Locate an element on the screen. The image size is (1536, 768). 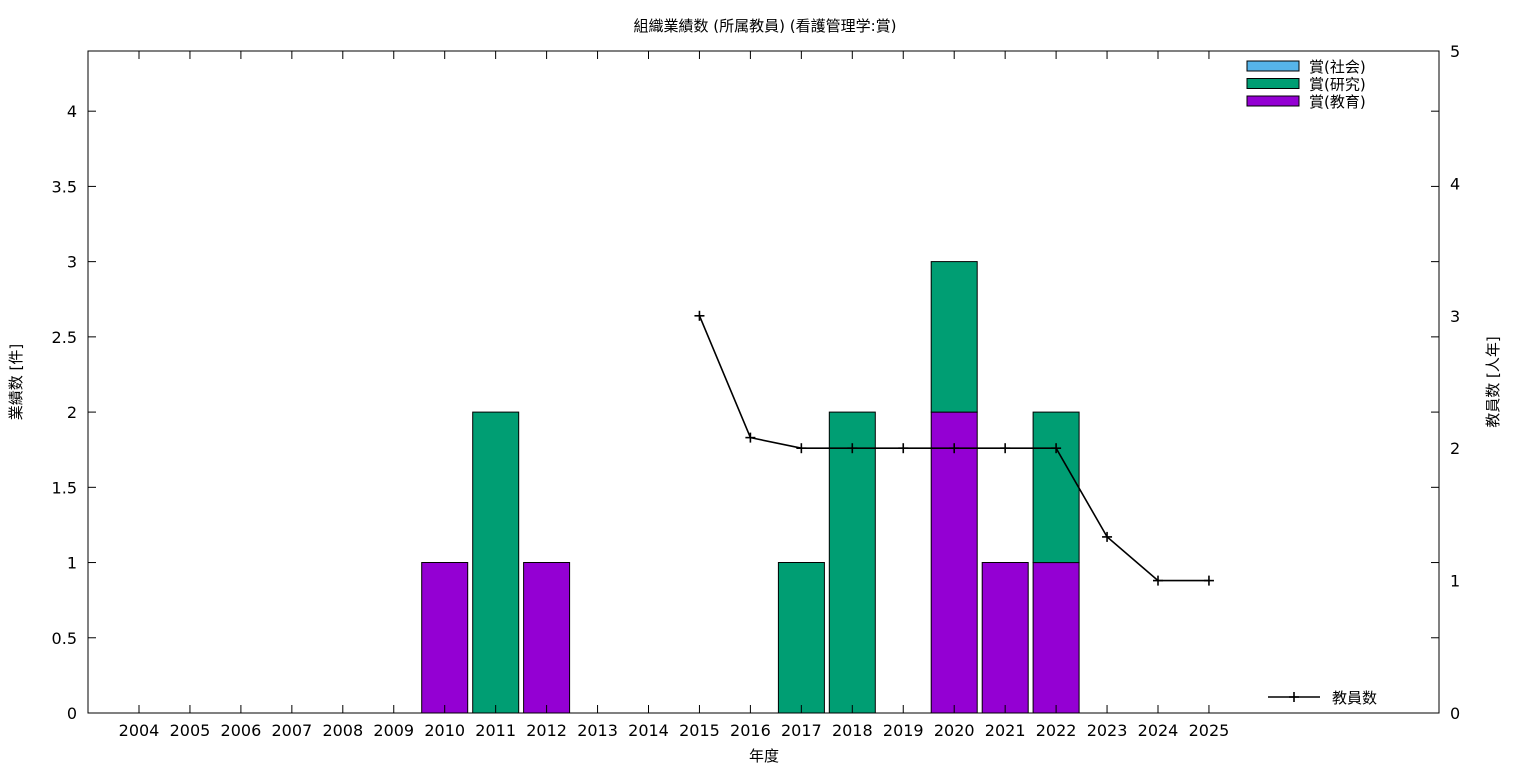
x-tick-label: 2017 is located at coordinates (801, 730).